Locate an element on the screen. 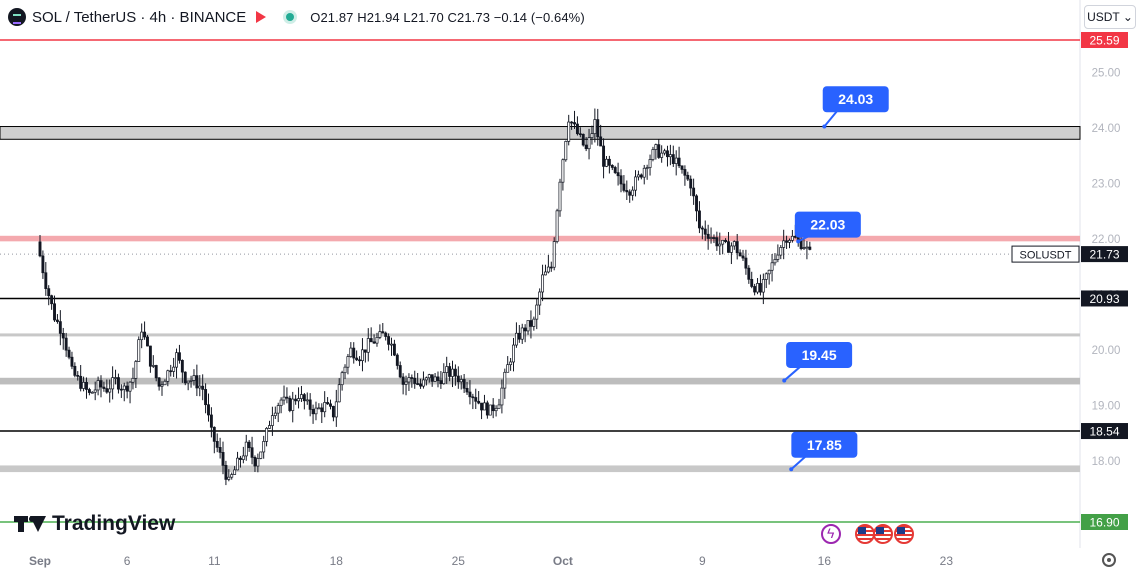  time-tick-label: 6 is located at coordinates (127, 561).